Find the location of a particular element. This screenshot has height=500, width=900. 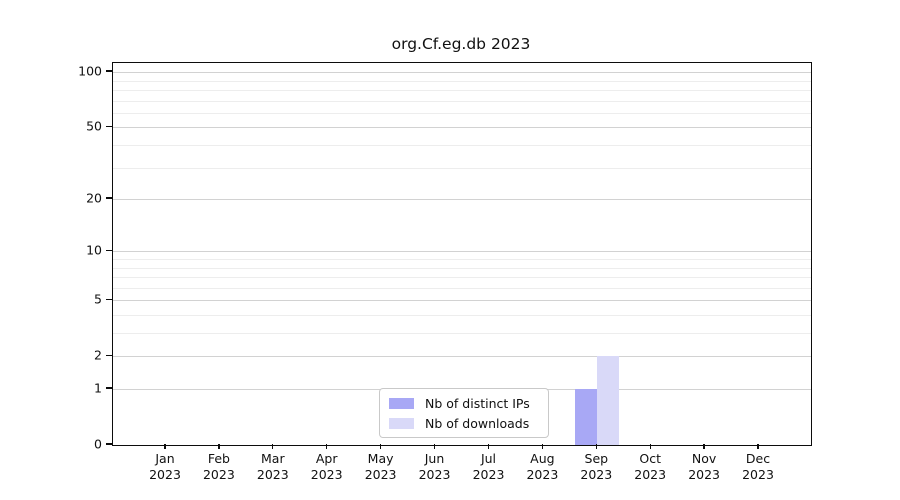

y-tick-label: 10 is located at coordinates (94, 250).